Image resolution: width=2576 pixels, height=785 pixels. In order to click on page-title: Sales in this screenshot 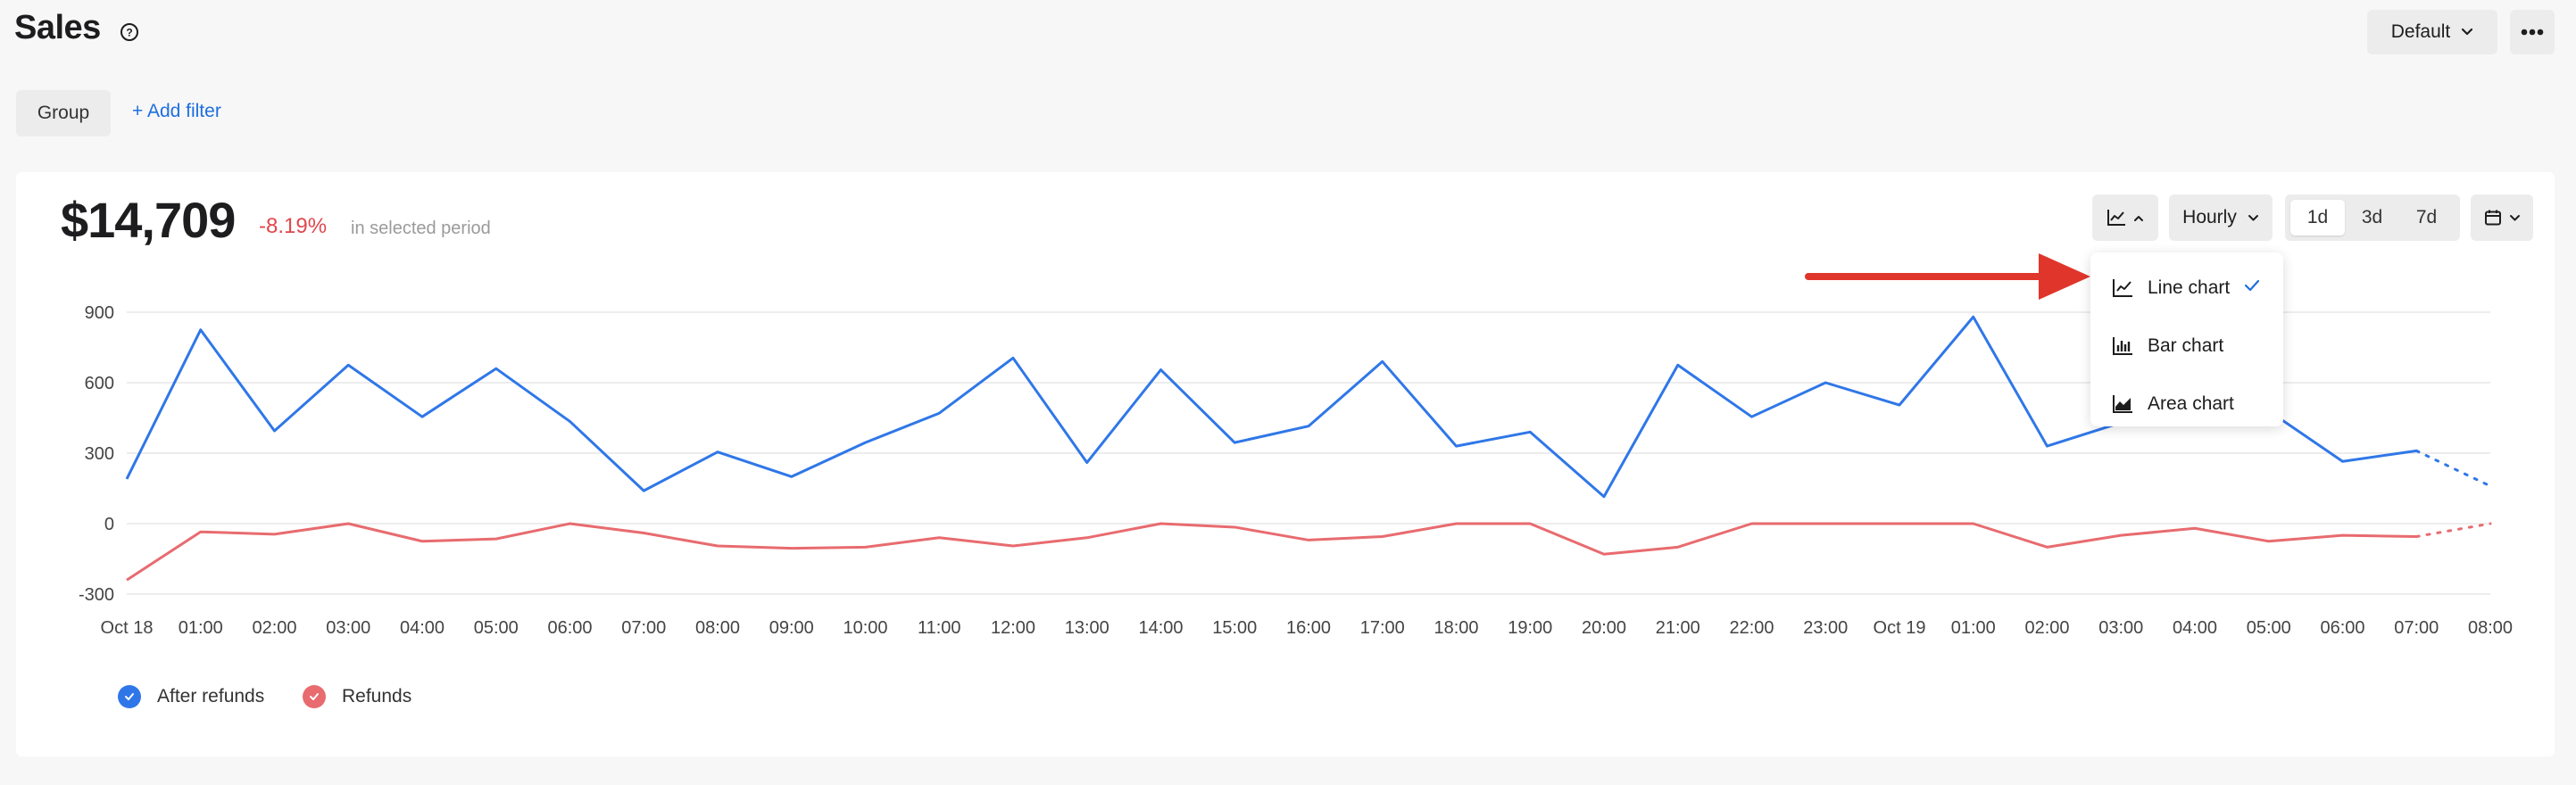, I will do `click(58, 27)`.